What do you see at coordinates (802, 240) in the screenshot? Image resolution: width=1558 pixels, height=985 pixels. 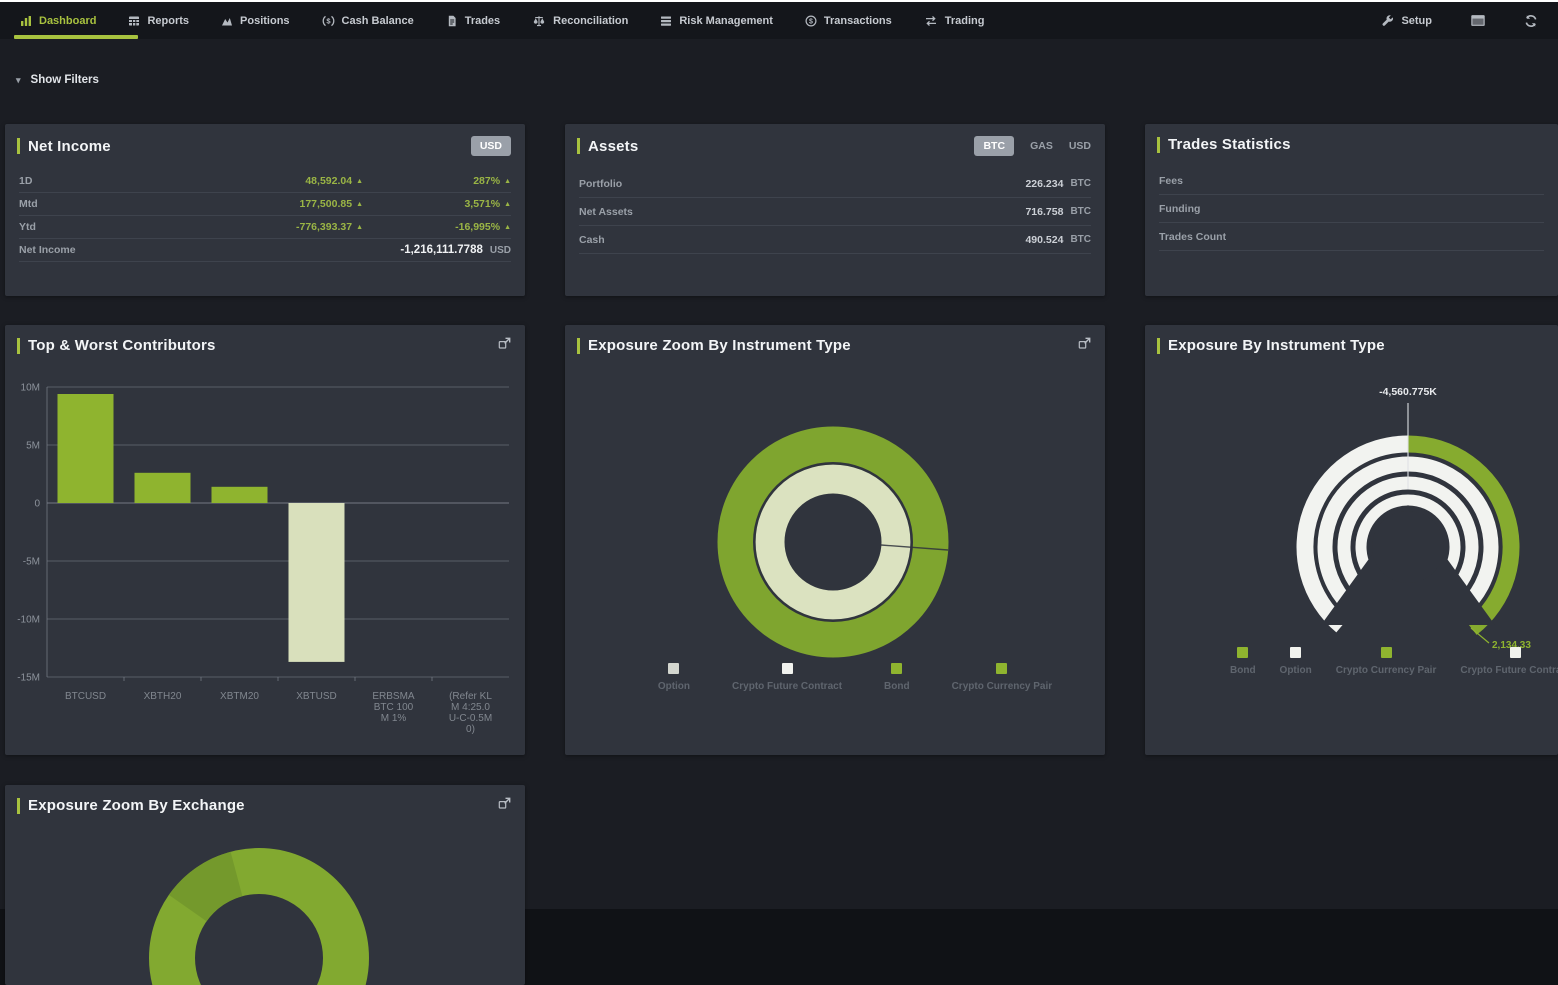 I see `row-label: Cash` at bounding box center [802, 240].